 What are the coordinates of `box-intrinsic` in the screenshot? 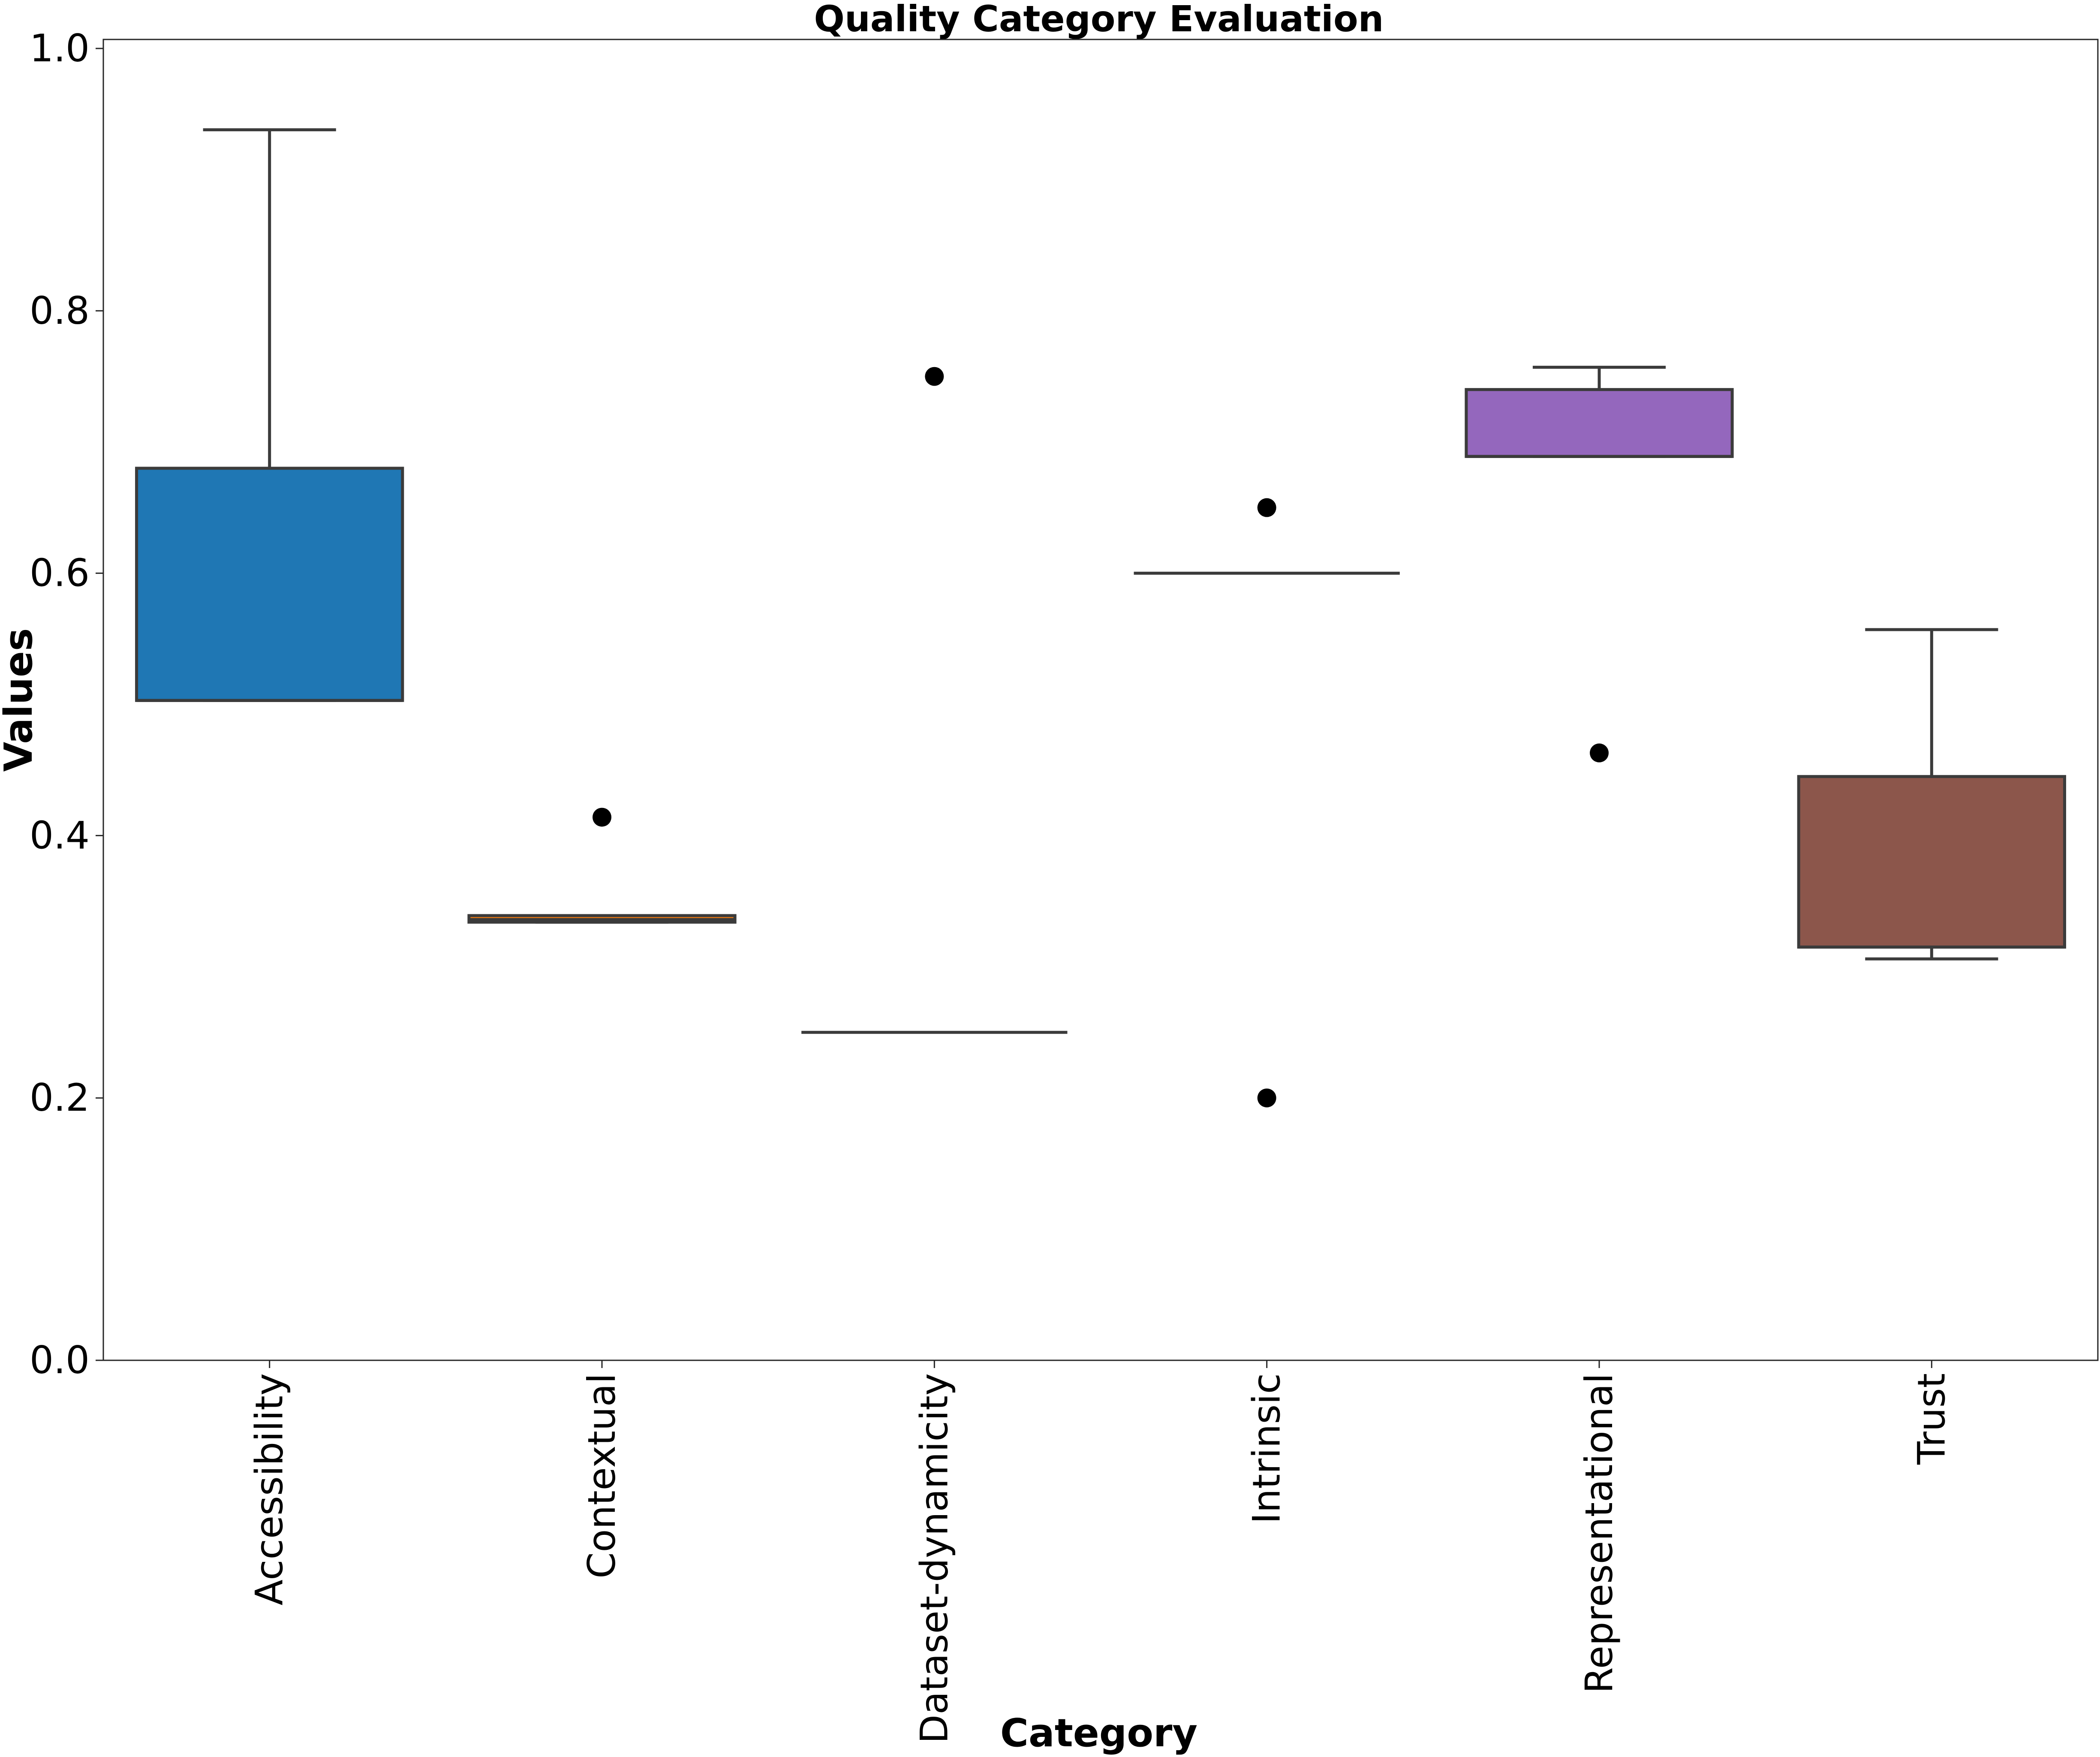 It's located at (1267, 803).